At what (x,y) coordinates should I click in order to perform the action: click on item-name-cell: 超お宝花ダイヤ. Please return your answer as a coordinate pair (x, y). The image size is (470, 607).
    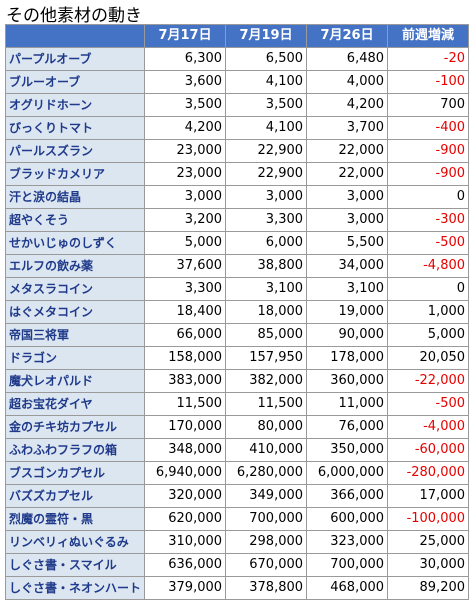
    Looking at the image, I should click on (75, 404).